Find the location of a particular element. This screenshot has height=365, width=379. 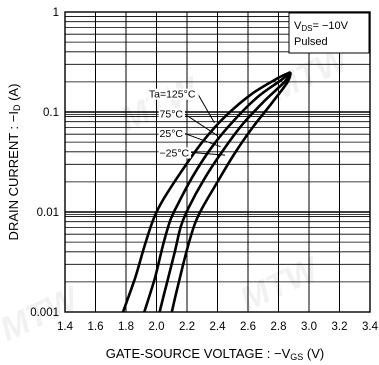

x-tick-label: 2.4 is located at coordinates (218, 327).